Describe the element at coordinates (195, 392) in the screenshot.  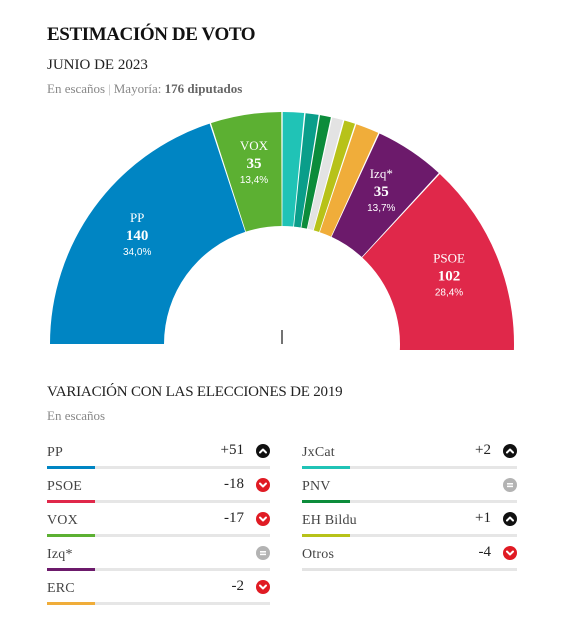
I see `variation-title: VARIACIÓN CON LAS ELECCIONES DE 2019` at that location.